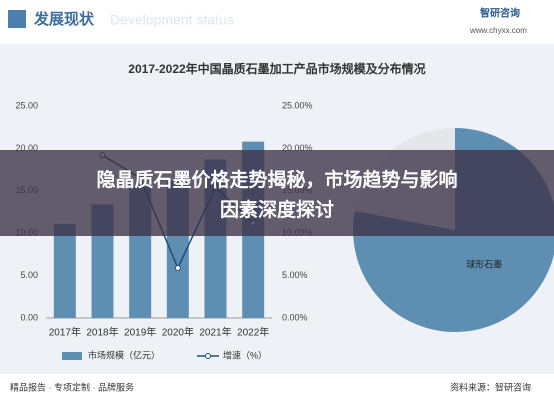  What do you see at coordinates (102, 332) in the screenshot?
I see `x-tick-label: 2018年` at bounding box center [102, 332].